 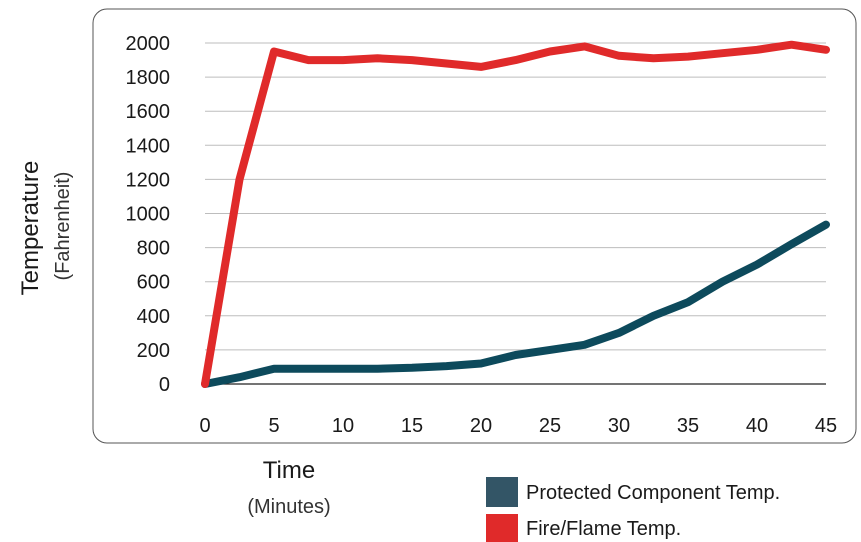 I want to click on legend-swatch-fire, so click(x=502, y=528).